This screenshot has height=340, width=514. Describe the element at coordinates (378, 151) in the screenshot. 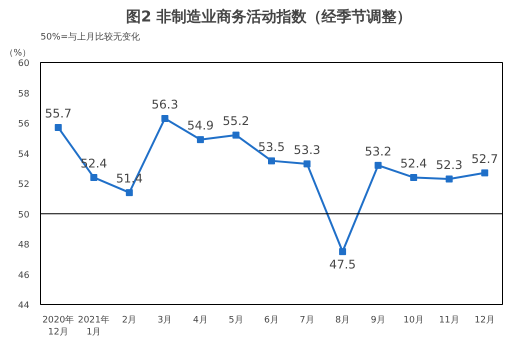

I see `data-label: 53.2` at that location.